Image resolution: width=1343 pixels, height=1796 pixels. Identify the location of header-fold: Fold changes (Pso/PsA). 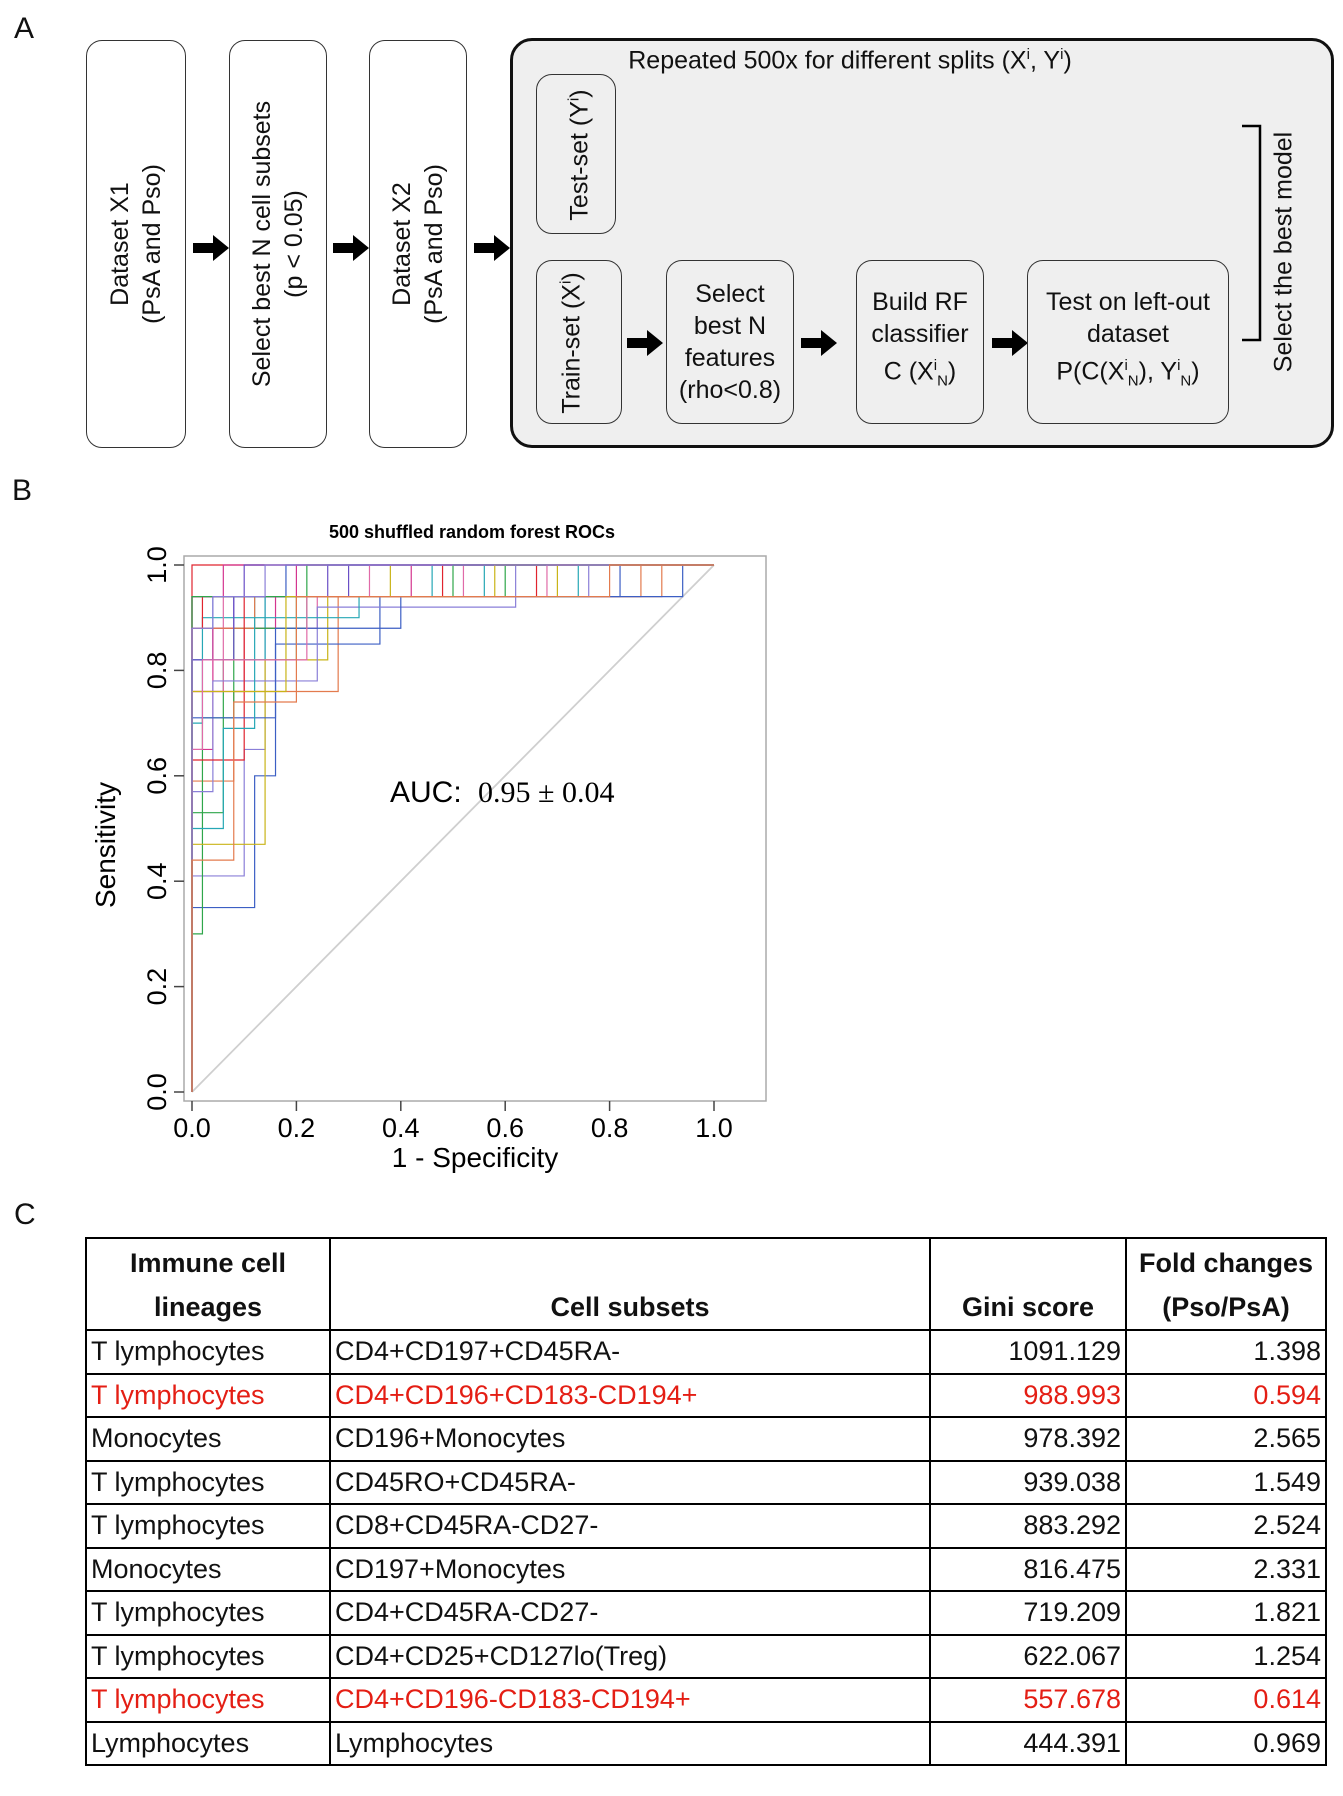
(1226, 1284).